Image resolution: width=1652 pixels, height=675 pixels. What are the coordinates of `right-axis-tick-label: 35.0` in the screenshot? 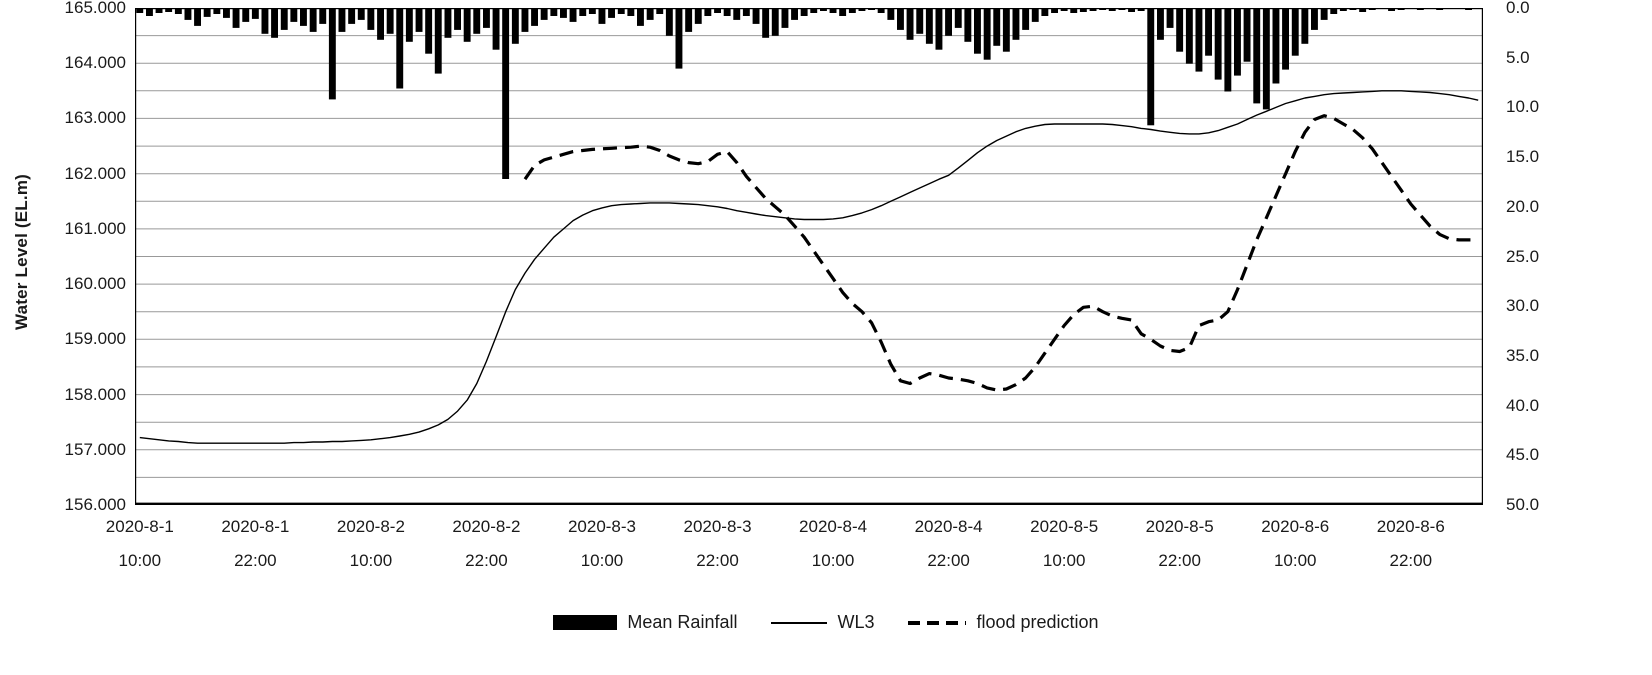 It's located at (1523, 355).